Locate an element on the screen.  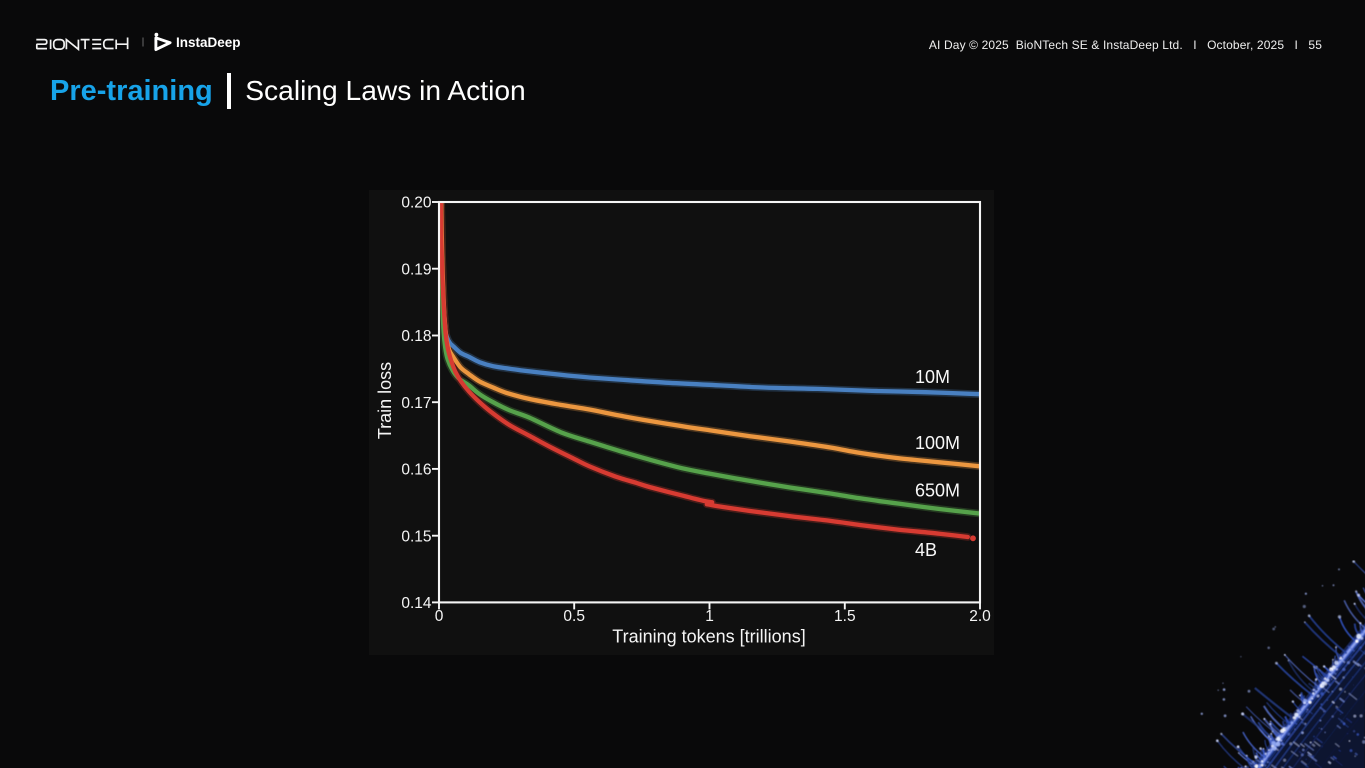
svg-text: 0.20 is located at coordinates (416, 203).